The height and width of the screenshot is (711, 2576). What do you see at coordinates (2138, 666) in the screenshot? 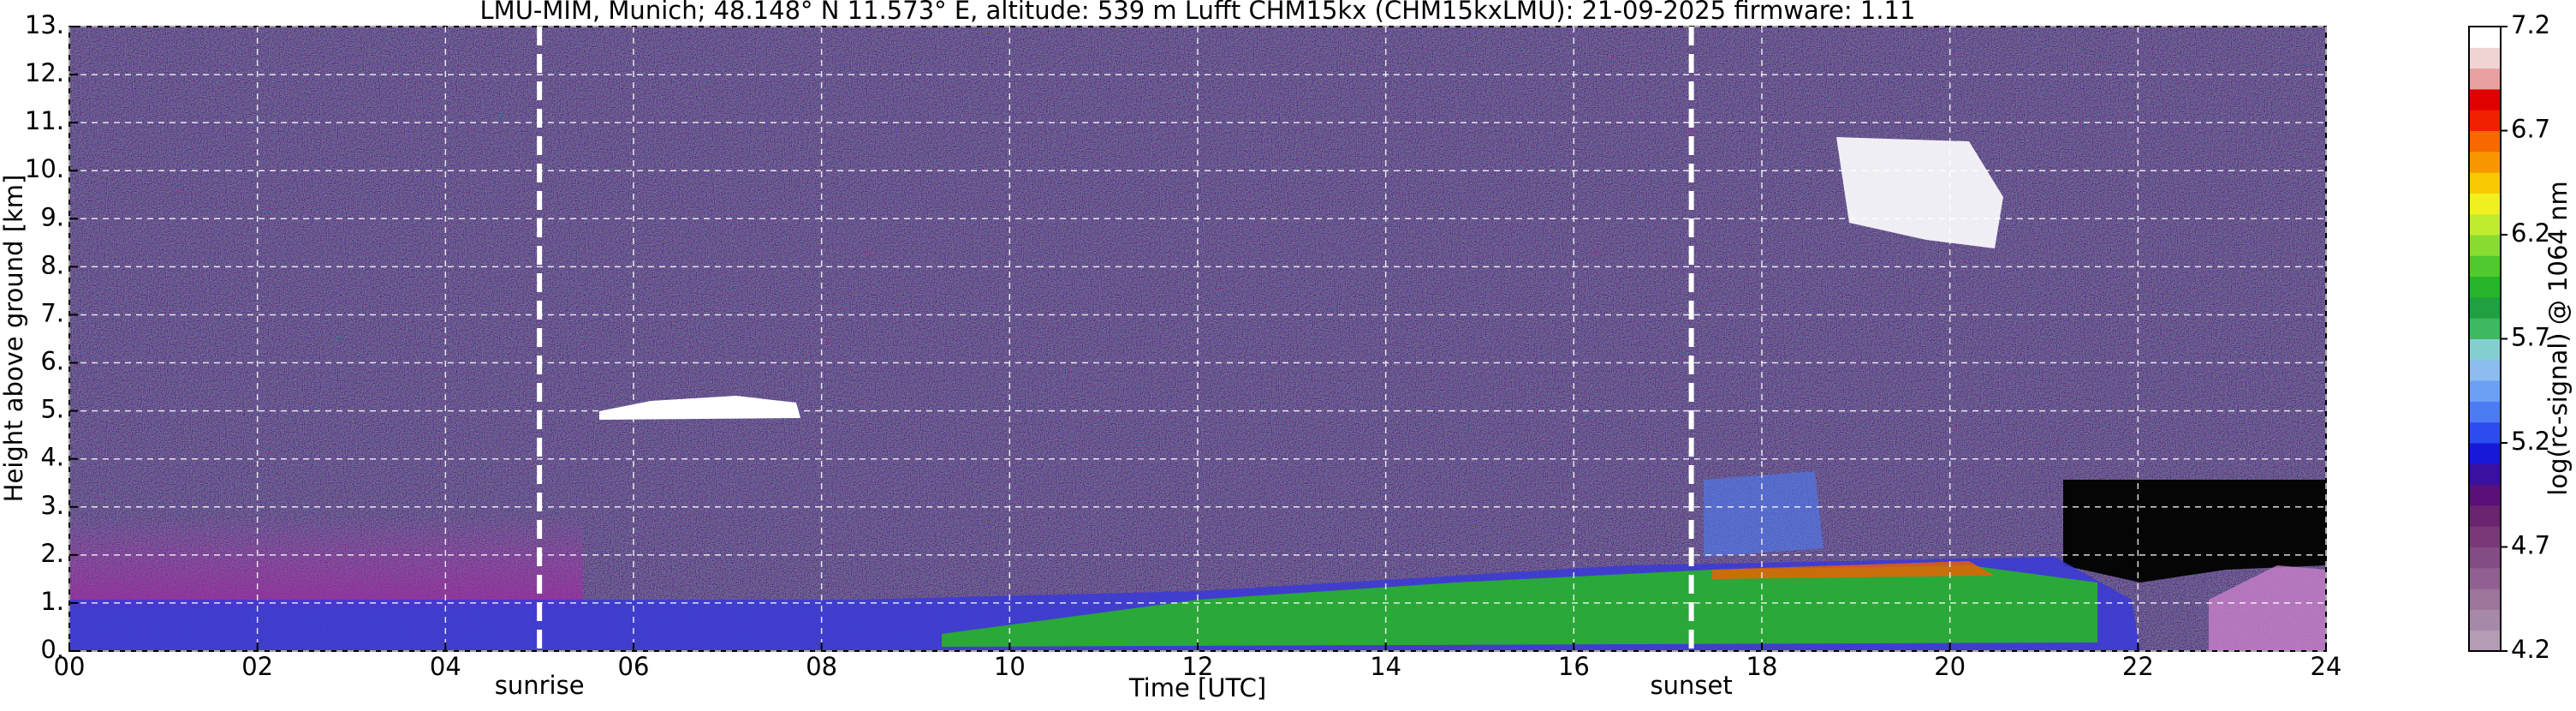
I see `x-tick-label: 22` at bounding box center [2138, 666].